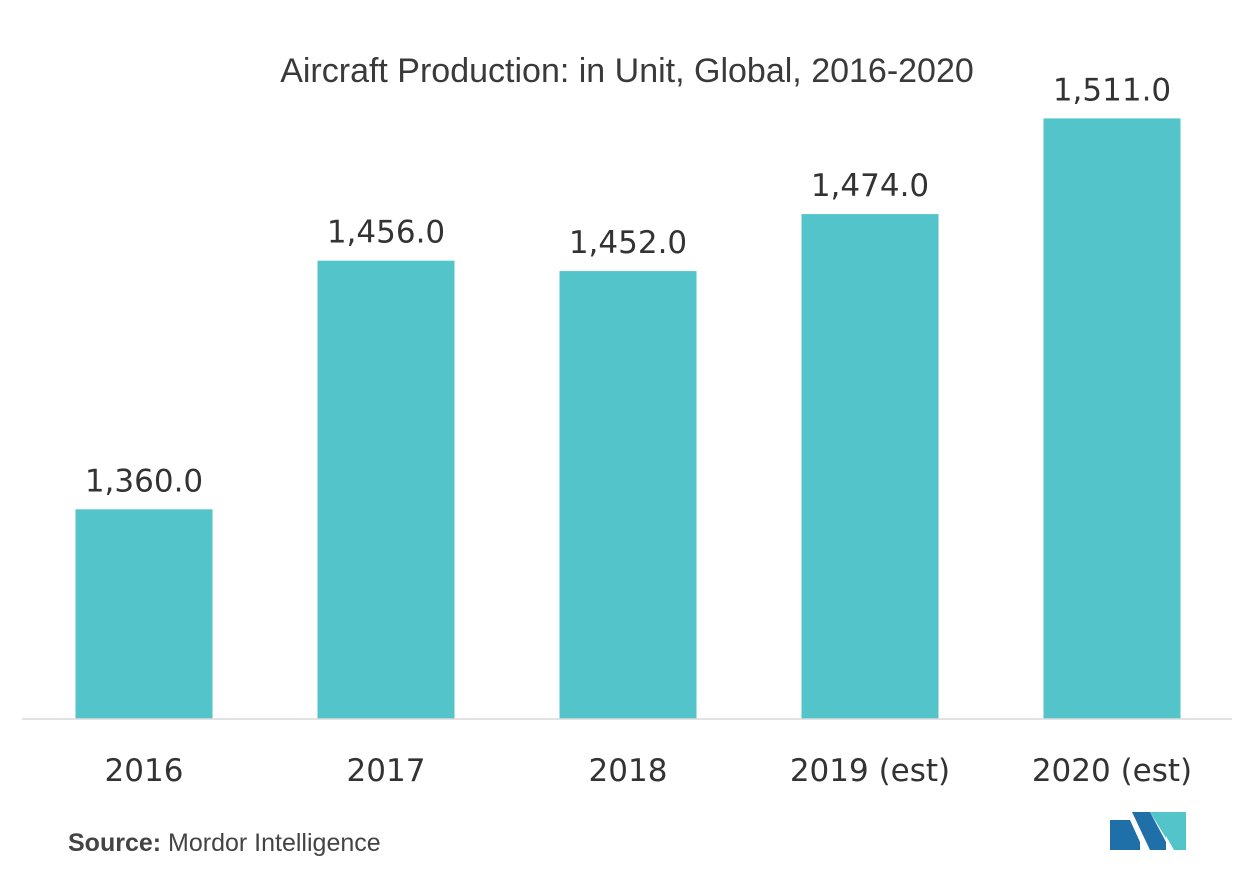  Describe the element at coordinates (144, 771) in the screenshot. I see `x-tick-label: 2016` at that location.